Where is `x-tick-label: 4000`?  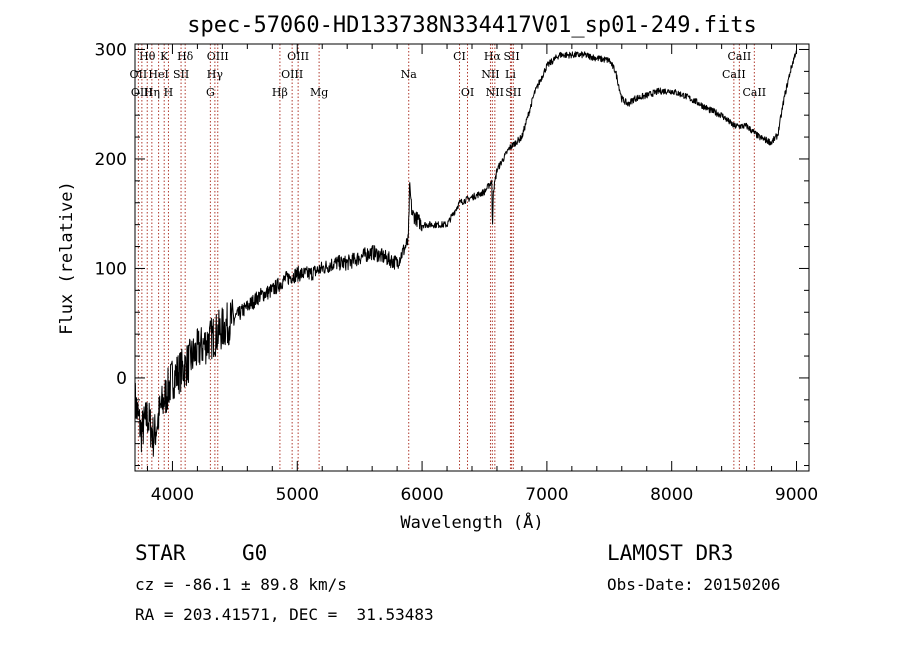
x-tick-label: 4000 is located at coordinates (172, 495).